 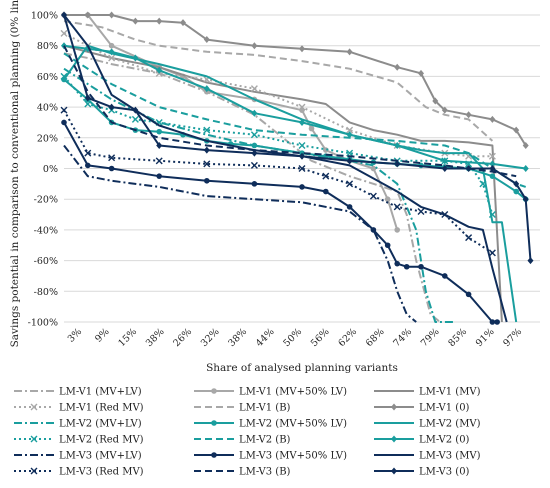 What do you see at coordinates (320, 337) in the screenshot?
I see `x-tick-label: 56%` at bounding box center [320, 337].